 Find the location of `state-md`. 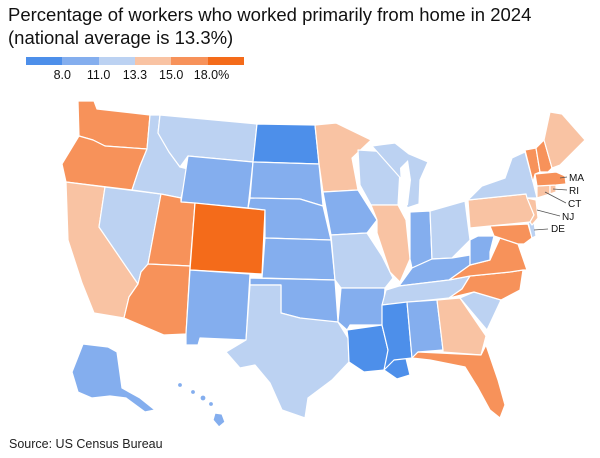

state-md is located at coordinates (511, 234).